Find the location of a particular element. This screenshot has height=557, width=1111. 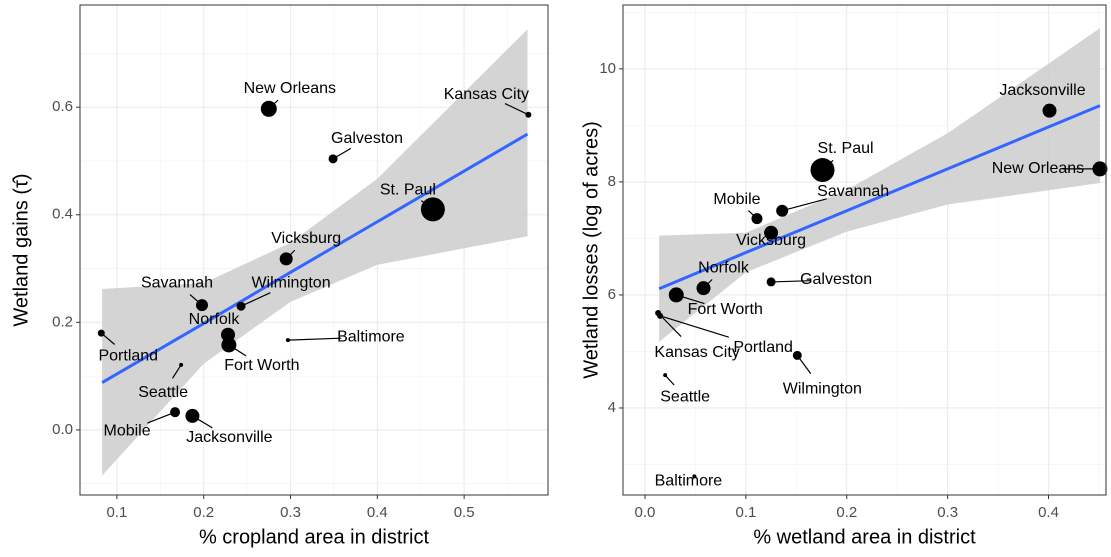

x-tick-label: 0.0 is located at coordinates (645, 512).